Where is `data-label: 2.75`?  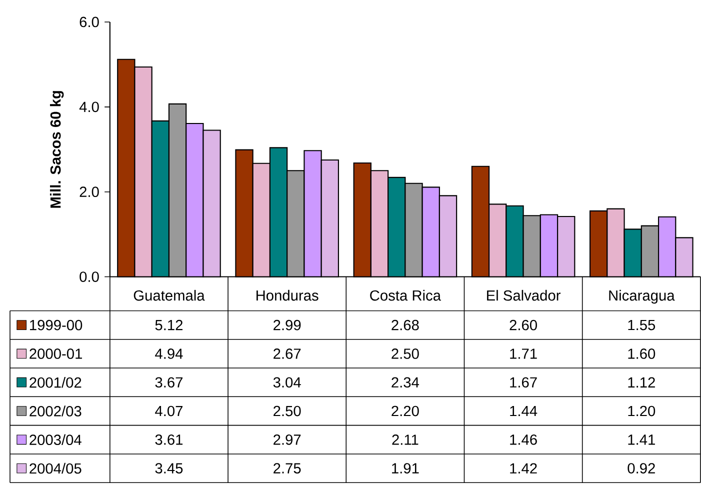
data-label: 2.75 is located at coordinates (287, 468).